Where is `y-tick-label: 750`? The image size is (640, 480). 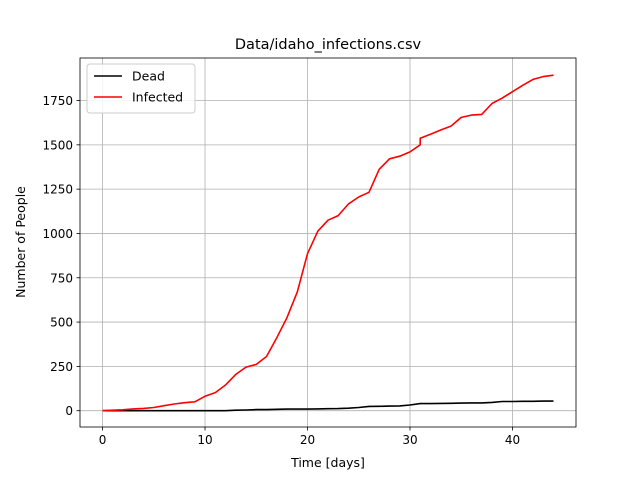 y-tick-label: 750 is located at coordinates (61, 278).